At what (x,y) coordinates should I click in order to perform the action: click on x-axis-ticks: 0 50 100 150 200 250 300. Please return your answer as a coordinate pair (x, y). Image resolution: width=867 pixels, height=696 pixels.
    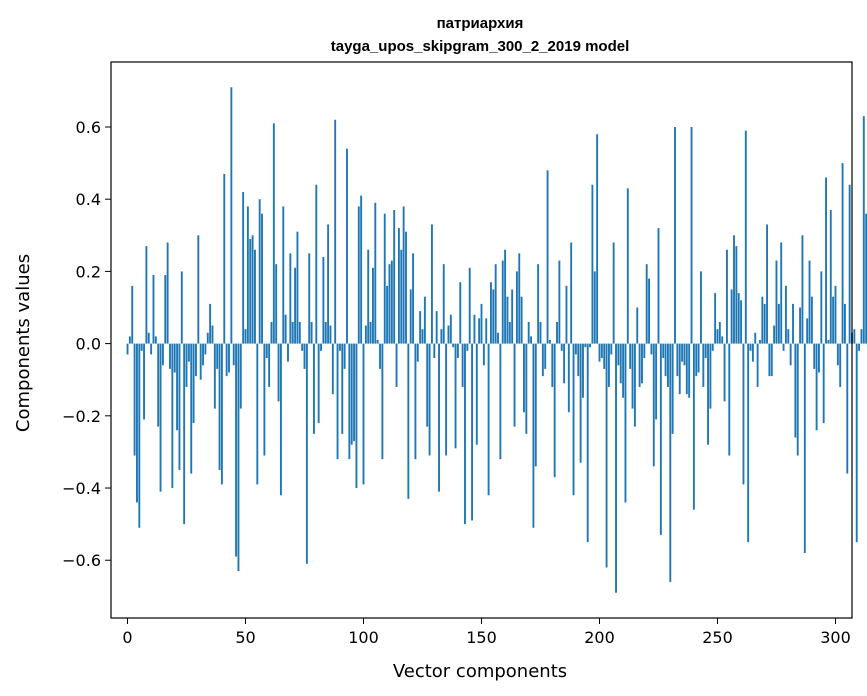
    Looking at the image, I should click on (486, 632).